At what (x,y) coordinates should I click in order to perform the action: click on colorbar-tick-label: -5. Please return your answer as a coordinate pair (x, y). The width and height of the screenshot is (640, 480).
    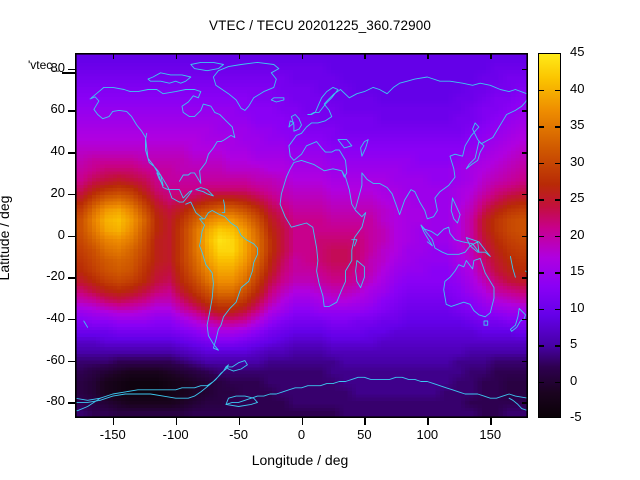
    Looking at the image, I should click on (576, 416).